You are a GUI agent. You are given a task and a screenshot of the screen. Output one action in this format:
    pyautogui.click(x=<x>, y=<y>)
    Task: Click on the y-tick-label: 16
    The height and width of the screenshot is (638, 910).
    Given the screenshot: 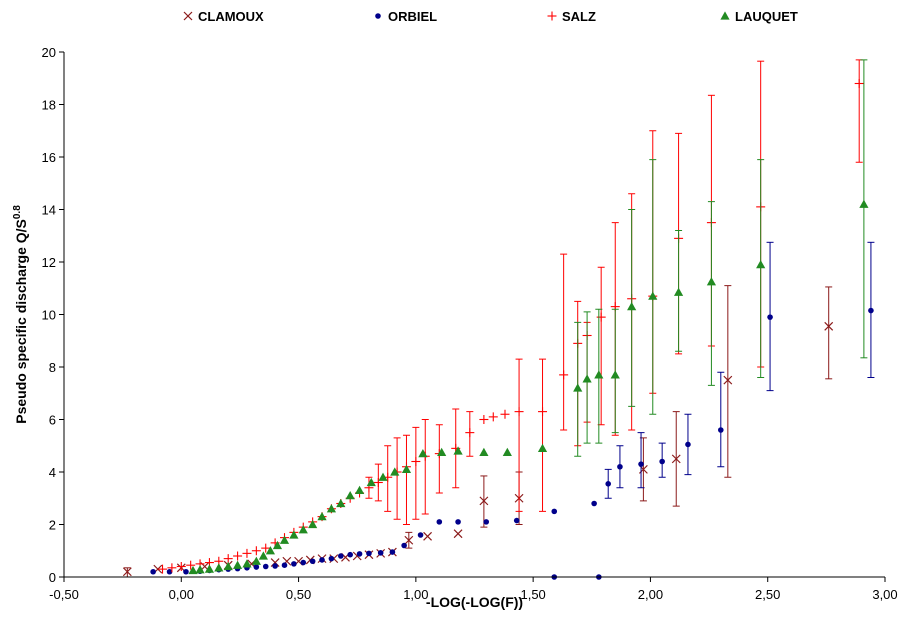 What is the action you would take?
    pyautogui.click(x=49, y=157)
    